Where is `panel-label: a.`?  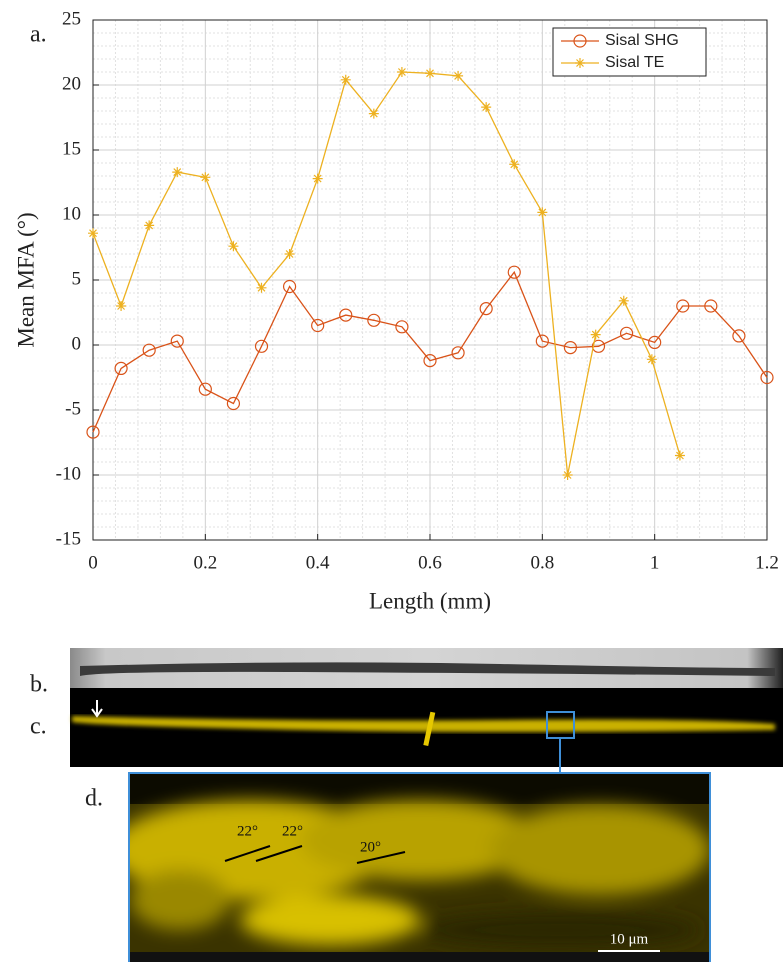
panel-label: a. is located at coordinates (38, 35).